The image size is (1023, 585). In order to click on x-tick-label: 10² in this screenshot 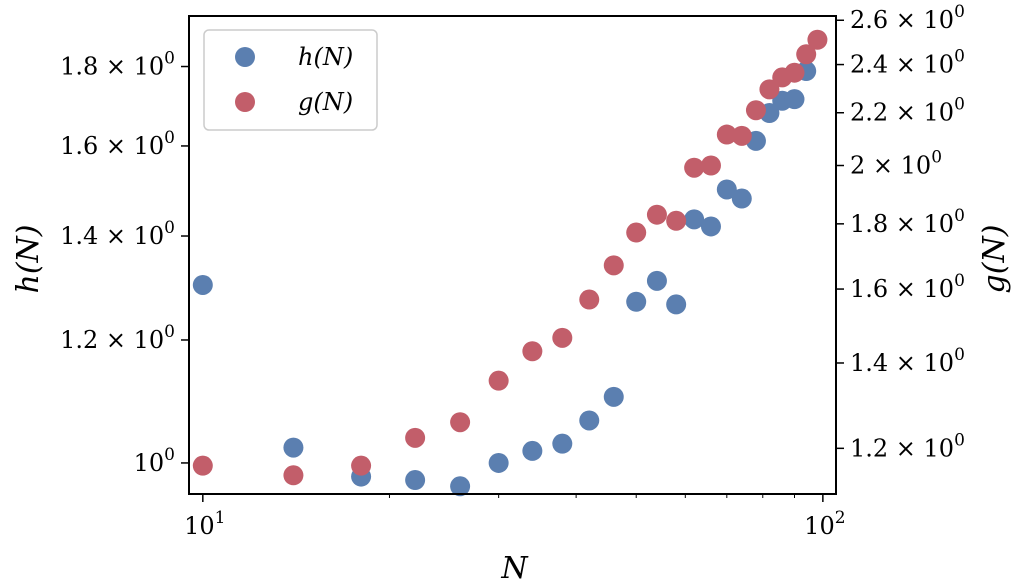, I will do `click(824, 524)`.